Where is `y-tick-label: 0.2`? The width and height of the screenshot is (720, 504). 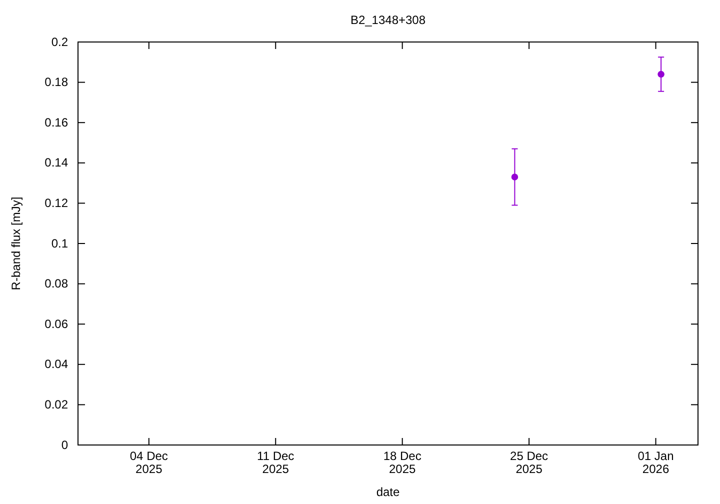 y-tick-label: 0.2 is located at coordinates (59, 41).